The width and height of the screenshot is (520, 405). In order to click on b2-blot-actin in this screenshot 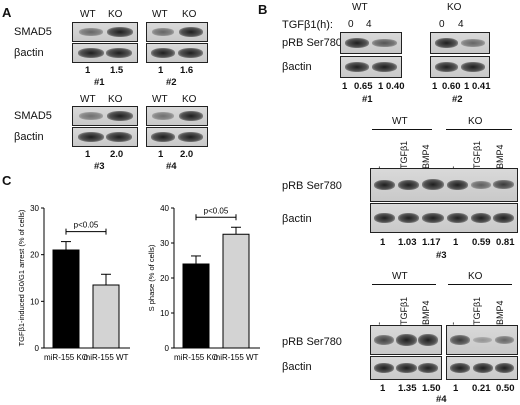, I will do `click(460, 67)`.